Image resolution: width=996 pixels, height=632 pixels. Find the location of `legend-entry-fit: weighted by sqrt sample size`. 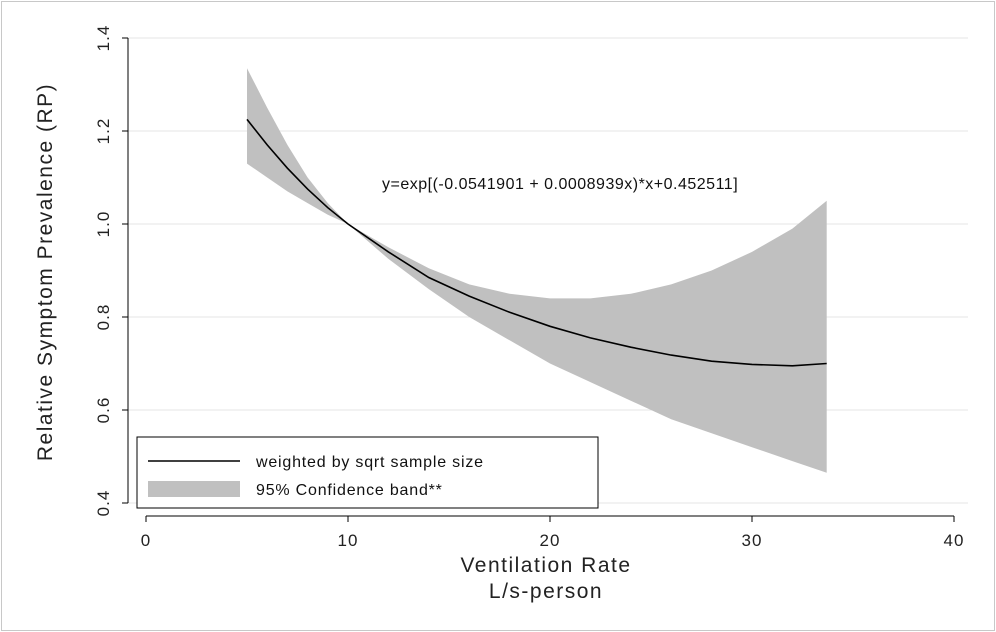

legend-entry-fit: weighted by sqrt sample size is located at coordinates (369, 462).